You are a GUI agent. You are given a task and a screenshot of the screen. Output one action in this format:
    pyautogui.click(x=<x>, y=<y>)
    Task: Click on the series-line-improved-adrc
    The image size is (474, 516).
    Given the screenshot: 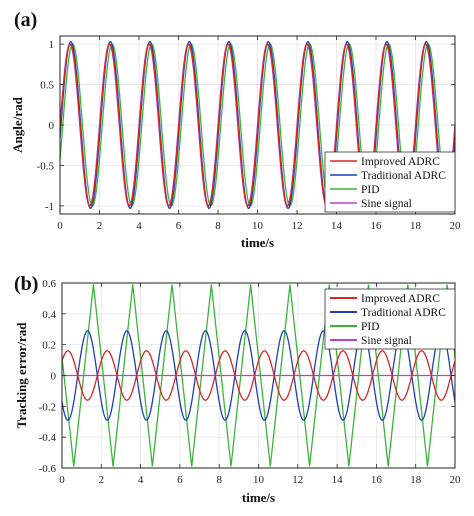 What is the action you would take?
    pyautogui.click(x=258, y=375)
    